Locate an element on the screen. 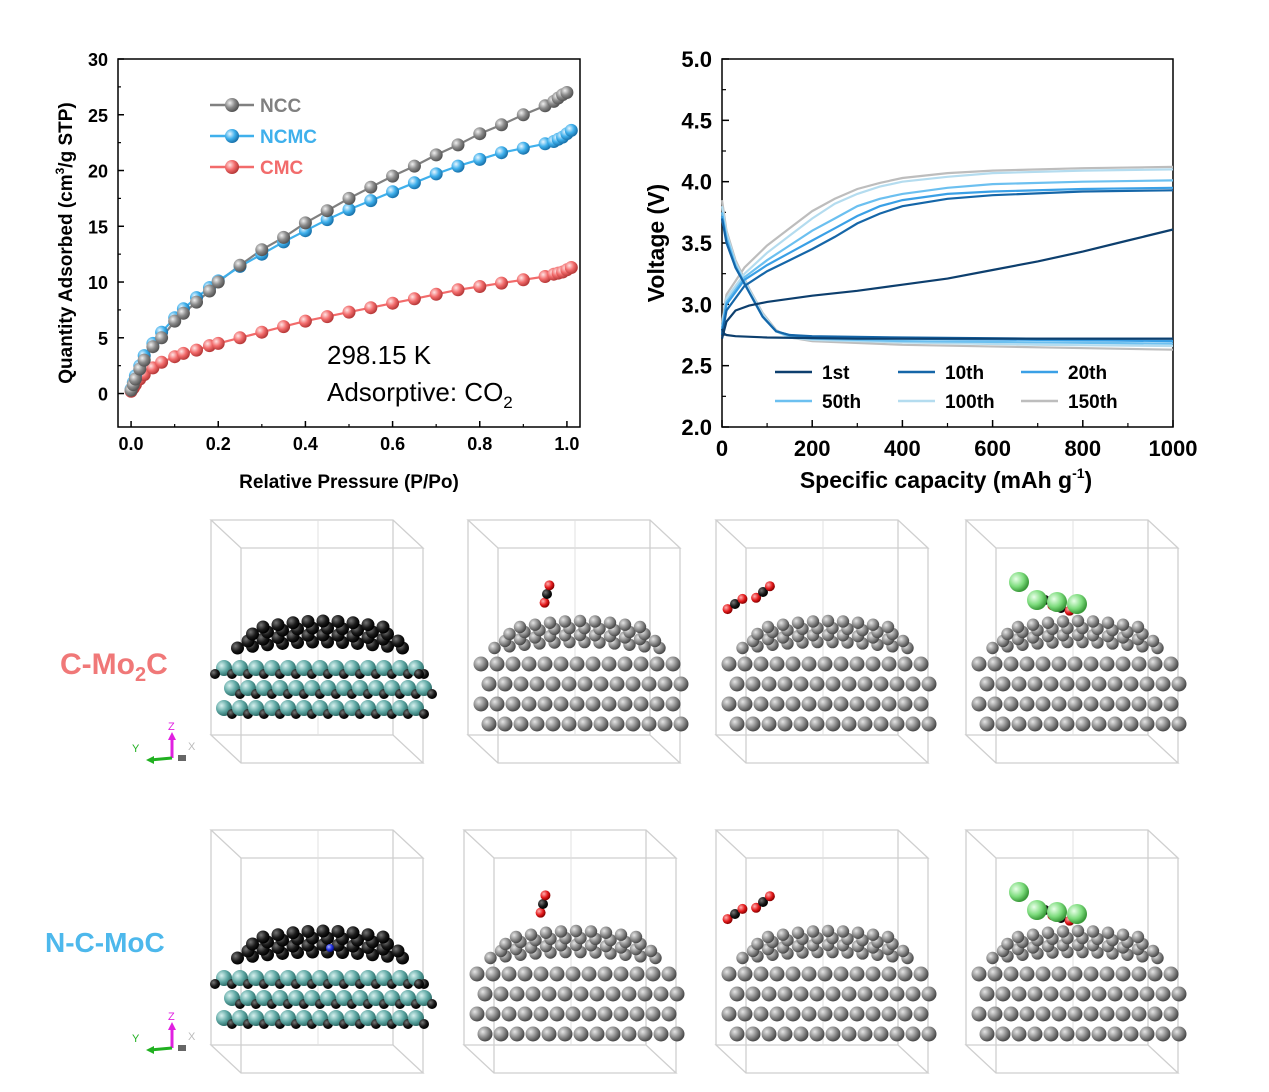 The image size is (1269, 1092). y-tick-label: 10 is located at coordinates (98, 283).